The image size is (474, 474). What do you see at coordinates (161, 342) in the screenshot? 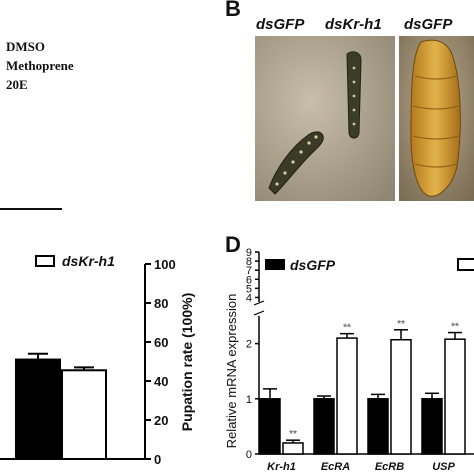
I see `c-y-tick-label: 60` at bounding box center [161, 342].